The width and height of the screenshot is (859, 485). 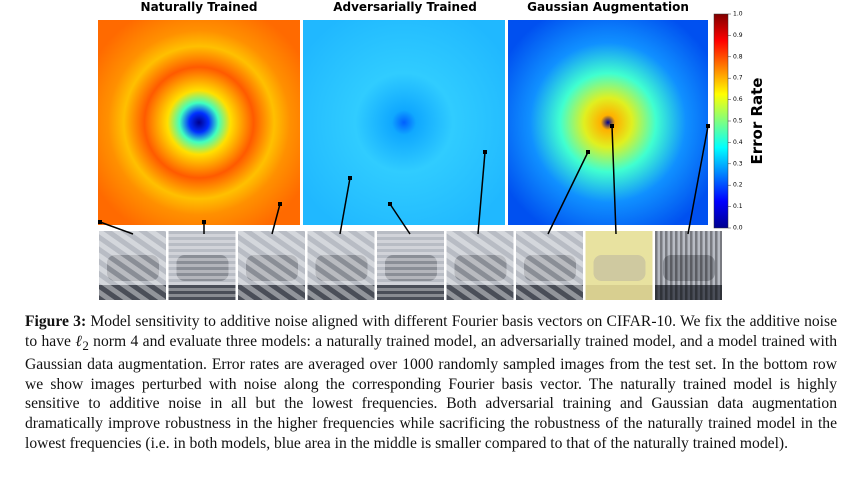 What do you see at coordinates (738, 35) in the screenshot?
I see `colorbar-tick-label: 0.9` at bounding box center [738, 35].